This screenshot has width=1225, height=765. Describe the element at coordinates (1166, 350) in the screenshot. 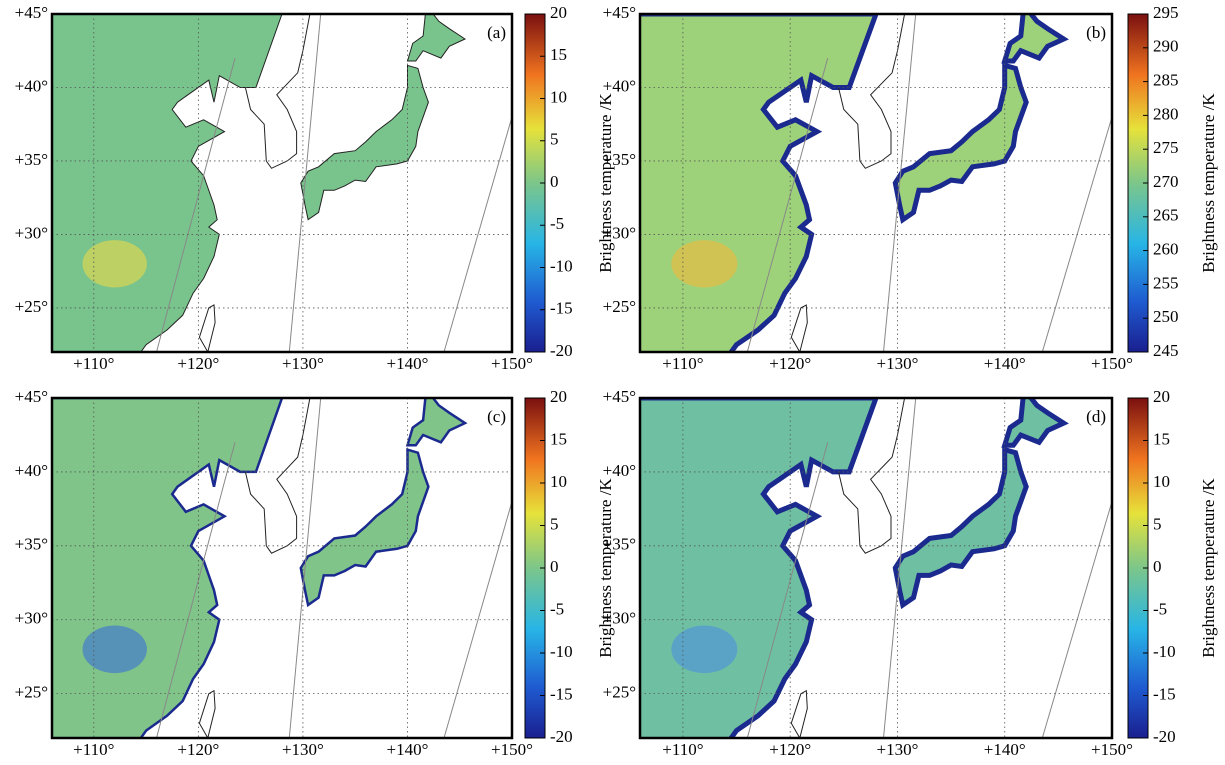

I see `colorbar-tick-label: 245` at that location.